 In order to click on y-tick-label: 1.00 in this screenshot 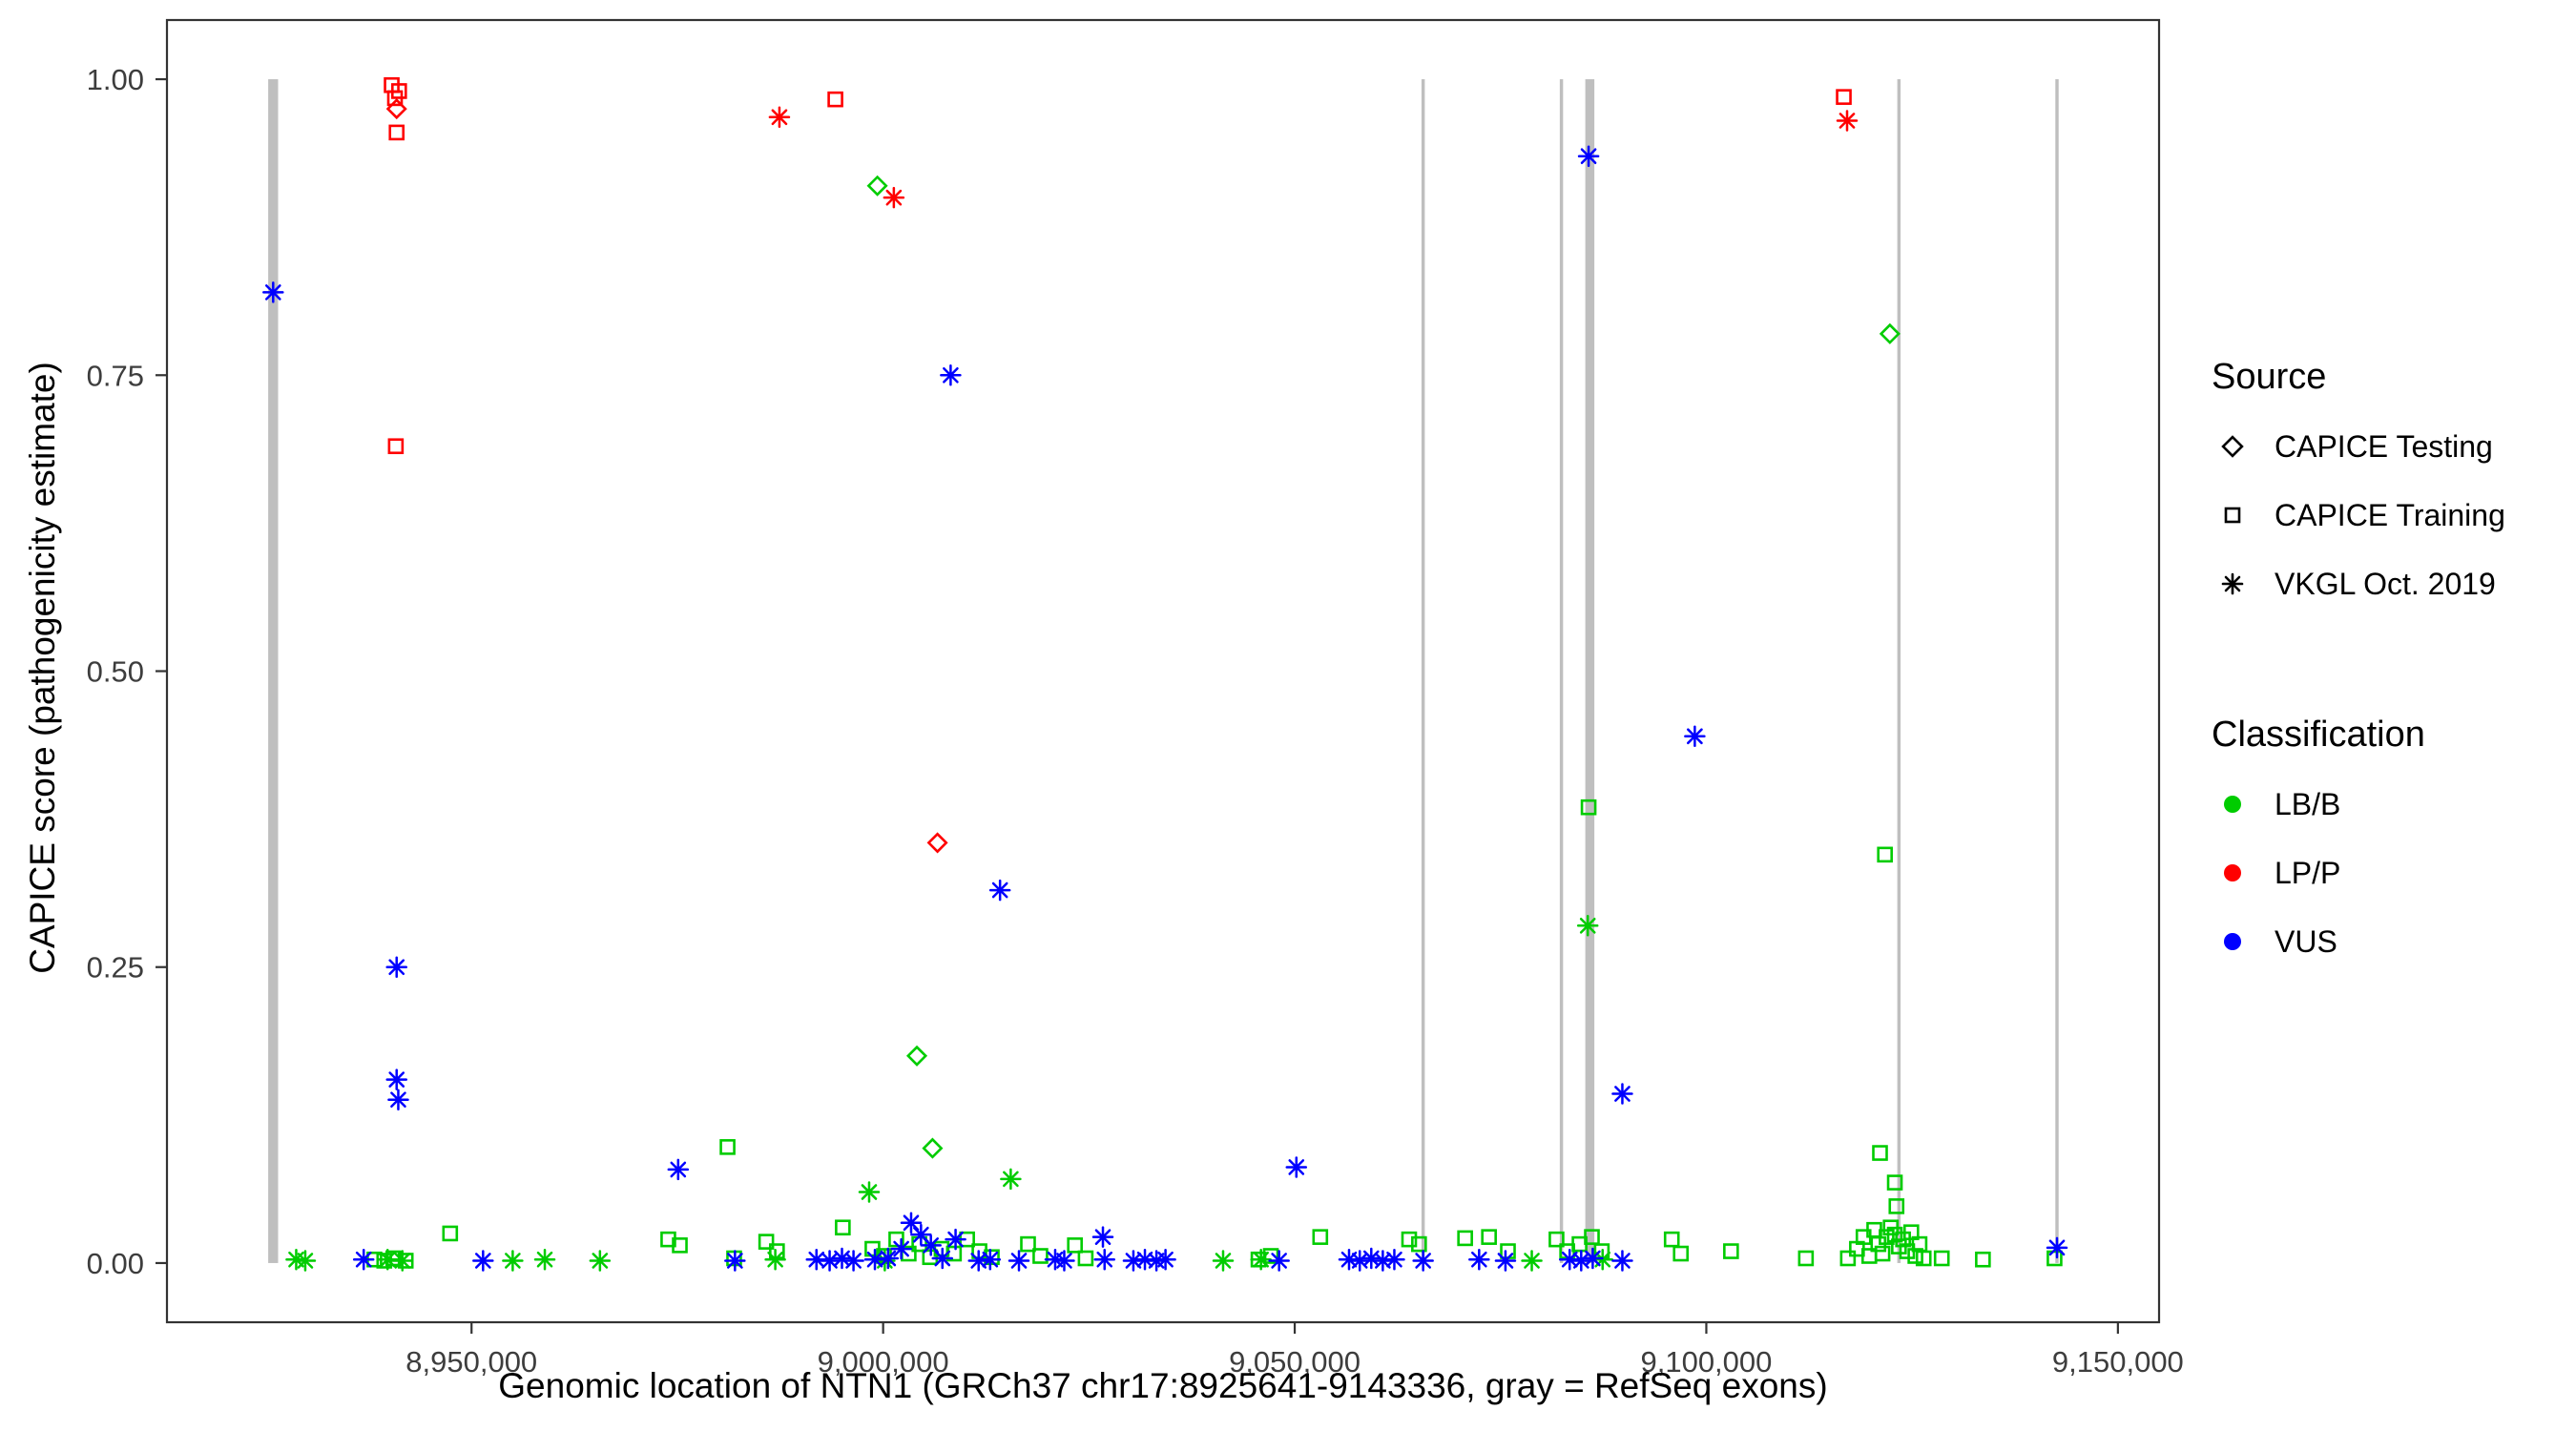, I will do `click(115, 79)`.